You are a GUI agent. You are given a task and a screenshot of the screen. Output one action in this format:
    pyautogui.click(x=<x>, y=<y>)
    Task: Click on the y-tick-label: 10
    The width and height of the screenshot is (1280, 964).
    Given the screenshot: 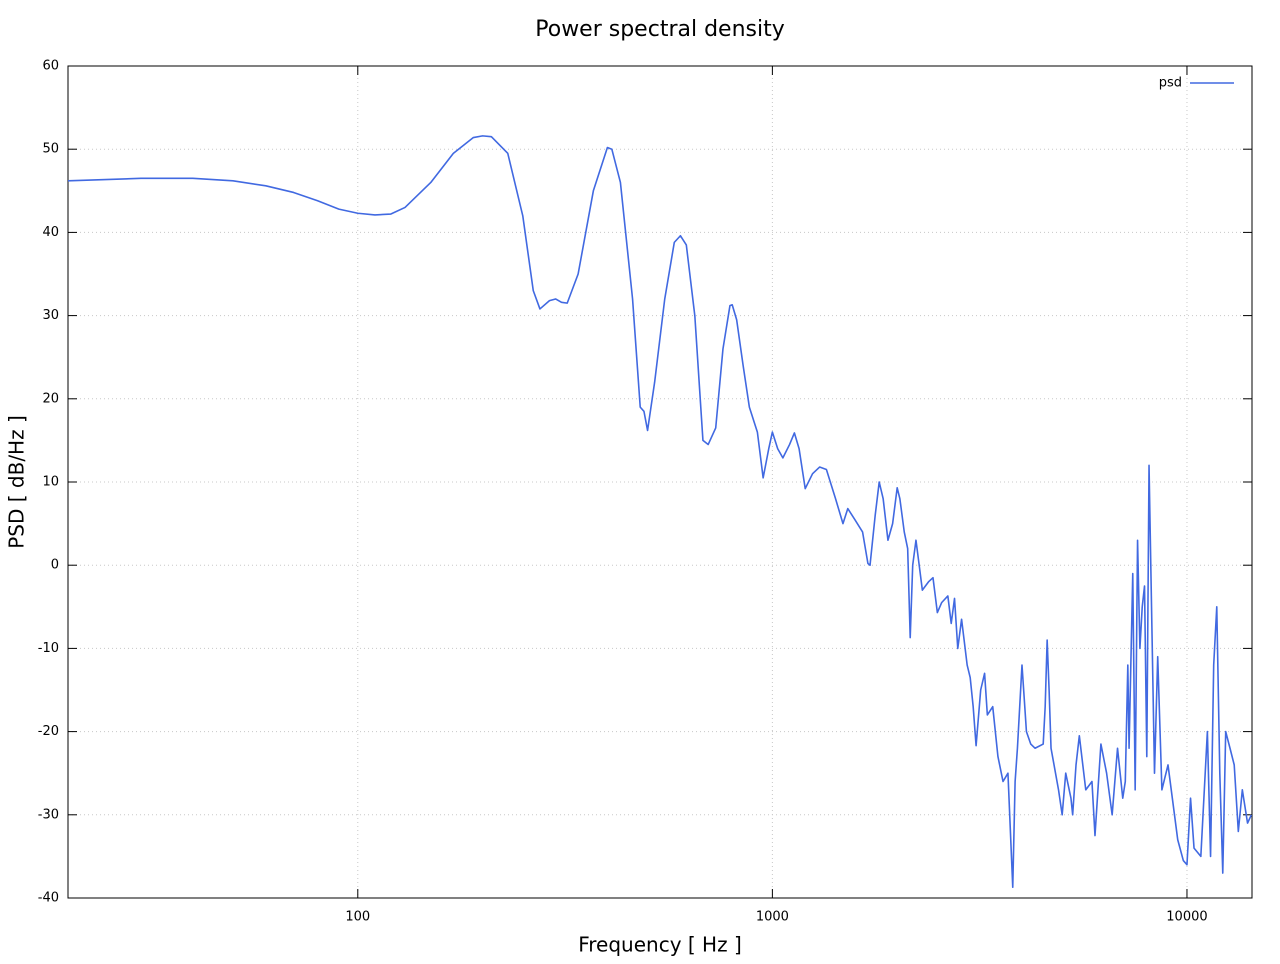 What is the action you would take?
    pyautogui.click(x=50, y=482)
    